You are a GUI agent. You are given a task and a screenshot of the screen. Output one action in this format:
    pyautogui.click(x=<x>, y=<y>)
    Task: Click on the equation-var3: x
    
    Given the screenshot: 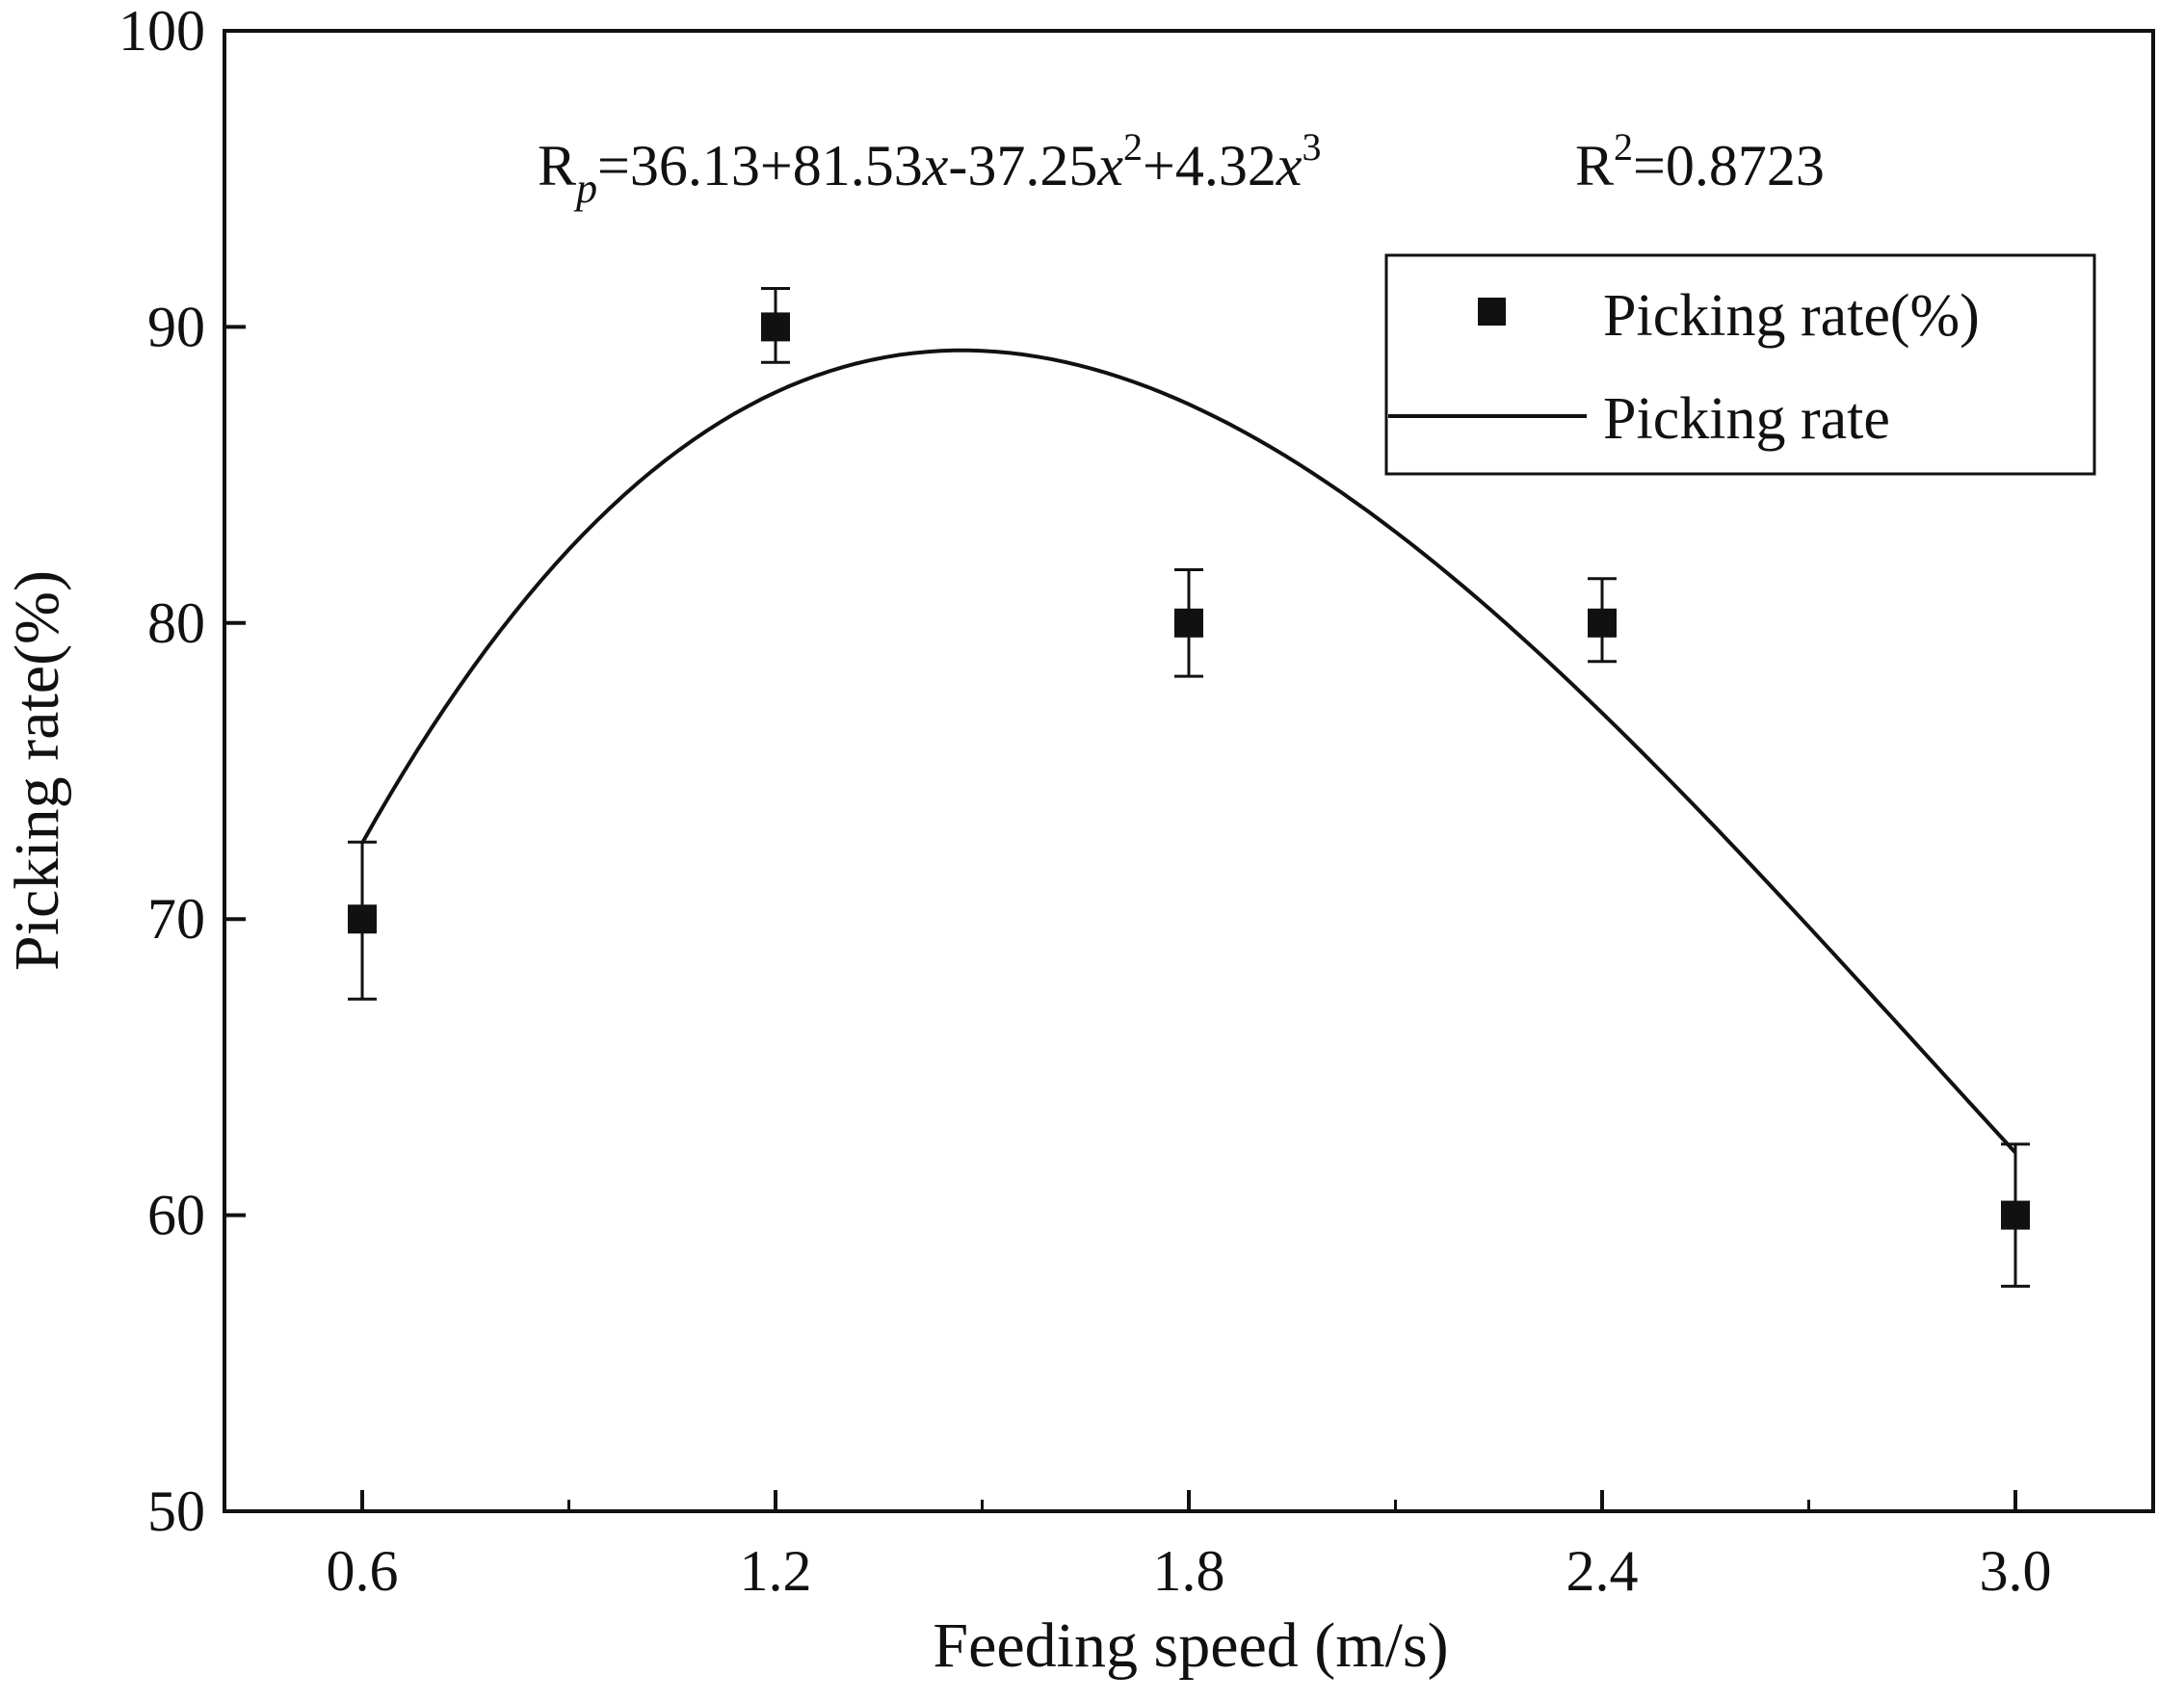 What is the action you would take?
    pyautogui.click(x=1290, y=165)
    